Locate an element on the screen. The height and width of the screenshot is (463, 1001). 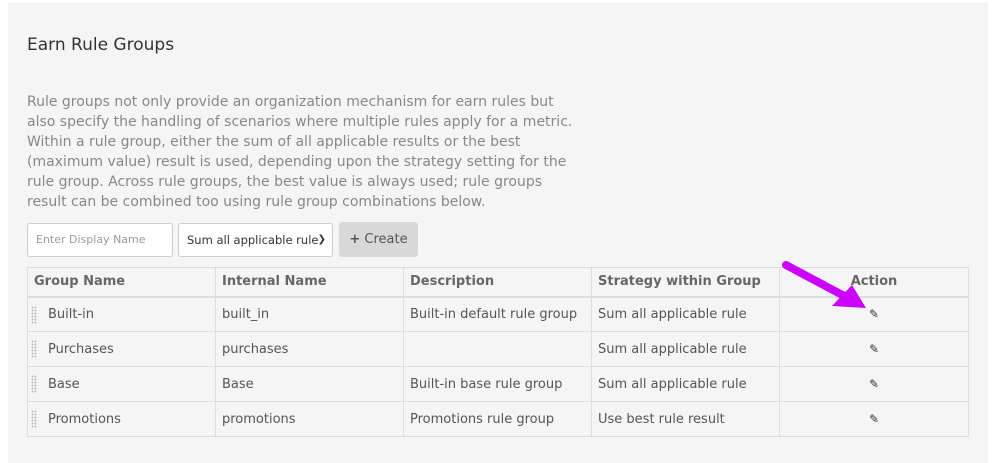
strategy-select: Sum all applicable rule ❯ is located at coordinates (255, 240).